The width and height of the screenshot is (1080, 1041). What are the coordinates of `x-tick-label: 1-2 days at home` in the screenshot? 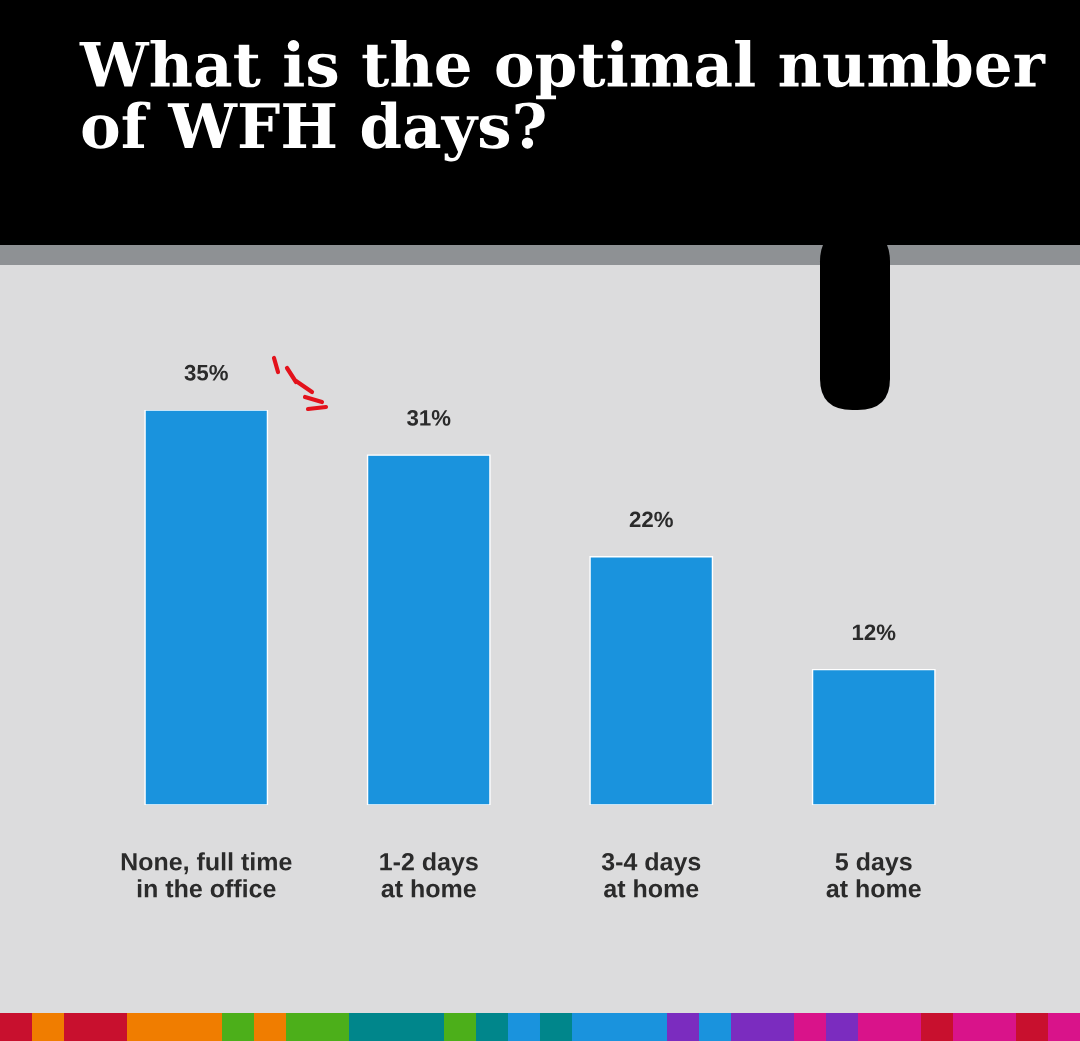 It's located at (429, 875).